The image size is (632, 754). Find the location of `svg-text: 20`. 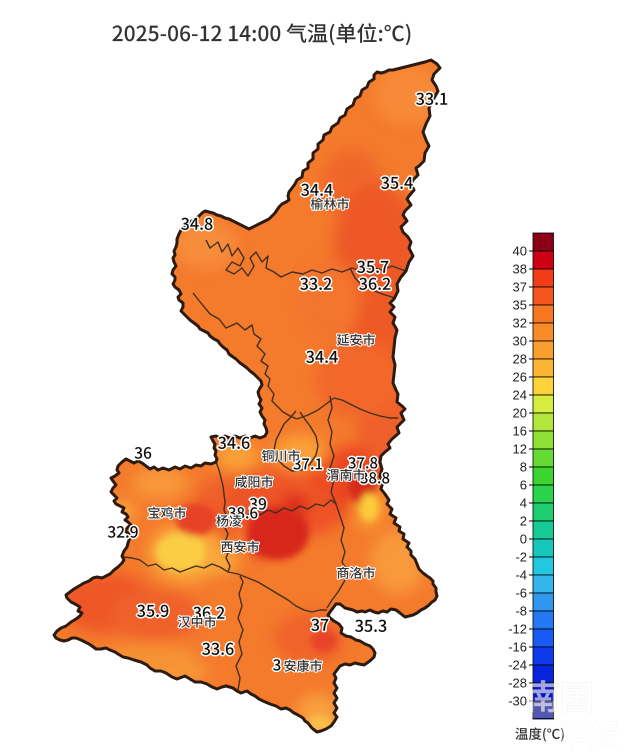

svg-text: 20 is located at coordinates (520, 413).